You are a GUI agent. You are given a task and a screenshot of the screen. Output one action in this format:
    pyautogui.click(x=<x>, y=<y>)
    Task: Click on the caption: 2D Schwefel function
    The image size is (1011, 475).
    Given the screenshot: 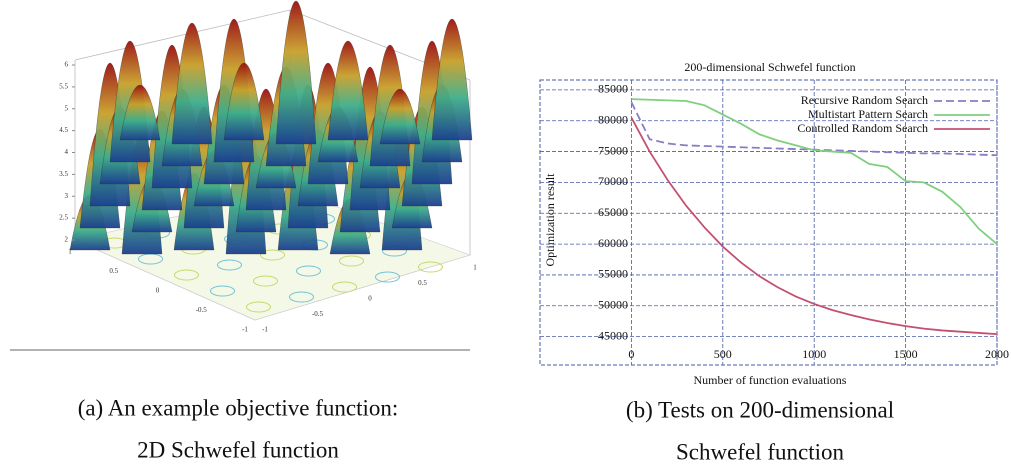 What is the action you would take?
    pyautogui.click(x=238, y=449)
    